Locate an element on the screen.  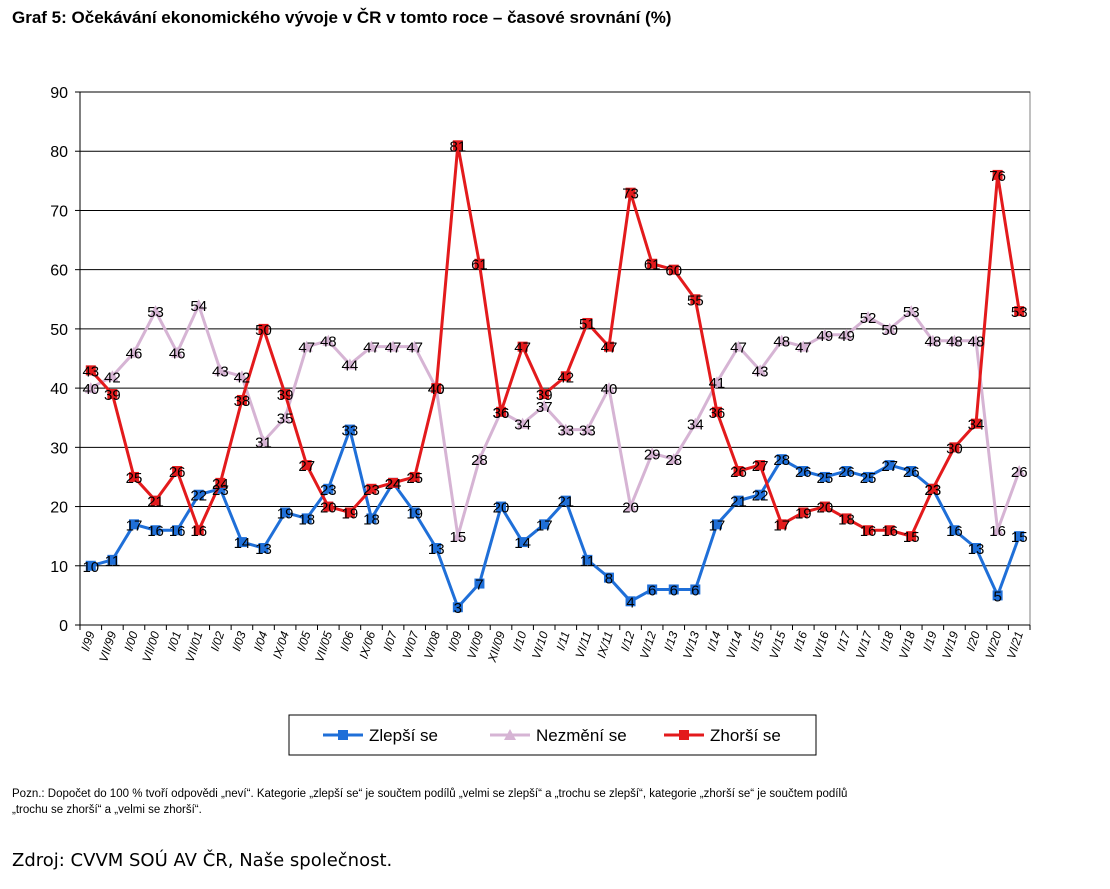
legend-box is located at coordinates (552, 735).